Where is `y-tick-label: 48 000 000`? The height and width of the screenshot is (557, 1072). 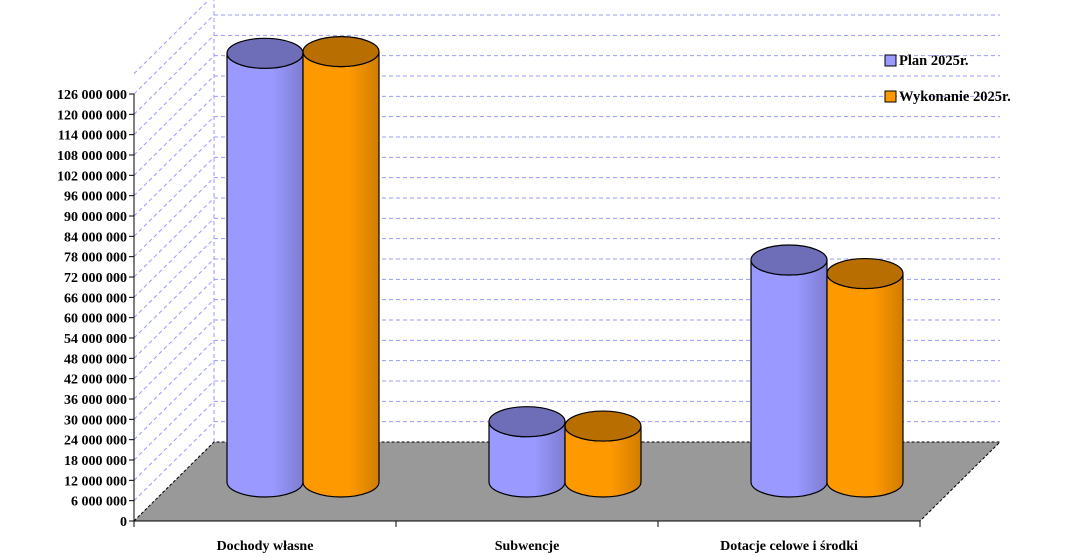
y-tick-label: 48 000 000 is located at coordinates (95, 359).